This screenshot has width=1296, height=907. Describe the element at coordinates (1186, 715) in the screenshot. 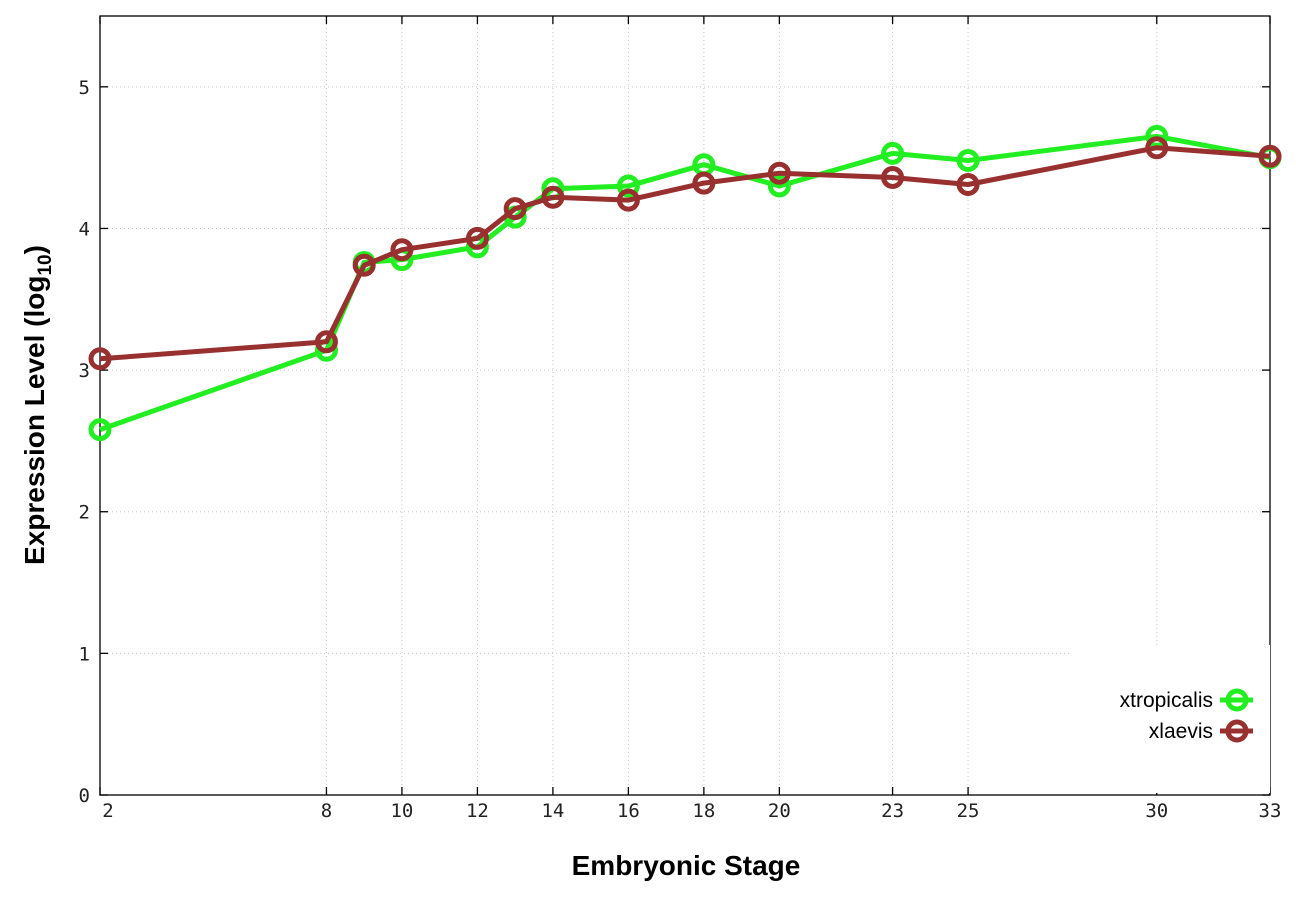

I see `legend: xtropicalis xlaevis` at that location.